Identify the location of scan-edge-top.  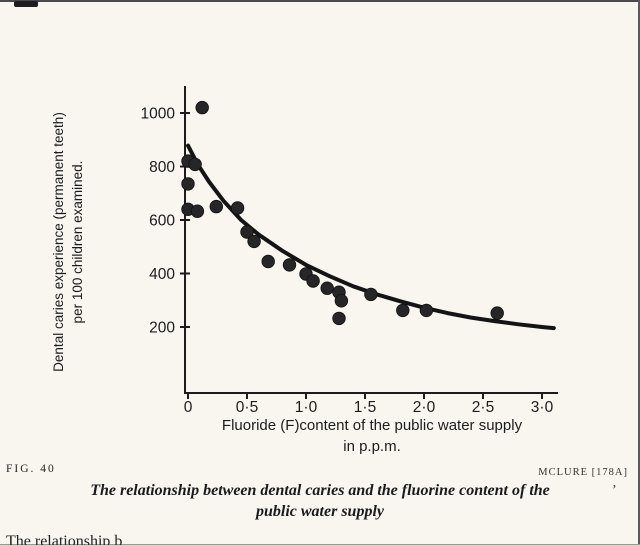
(320, 1).